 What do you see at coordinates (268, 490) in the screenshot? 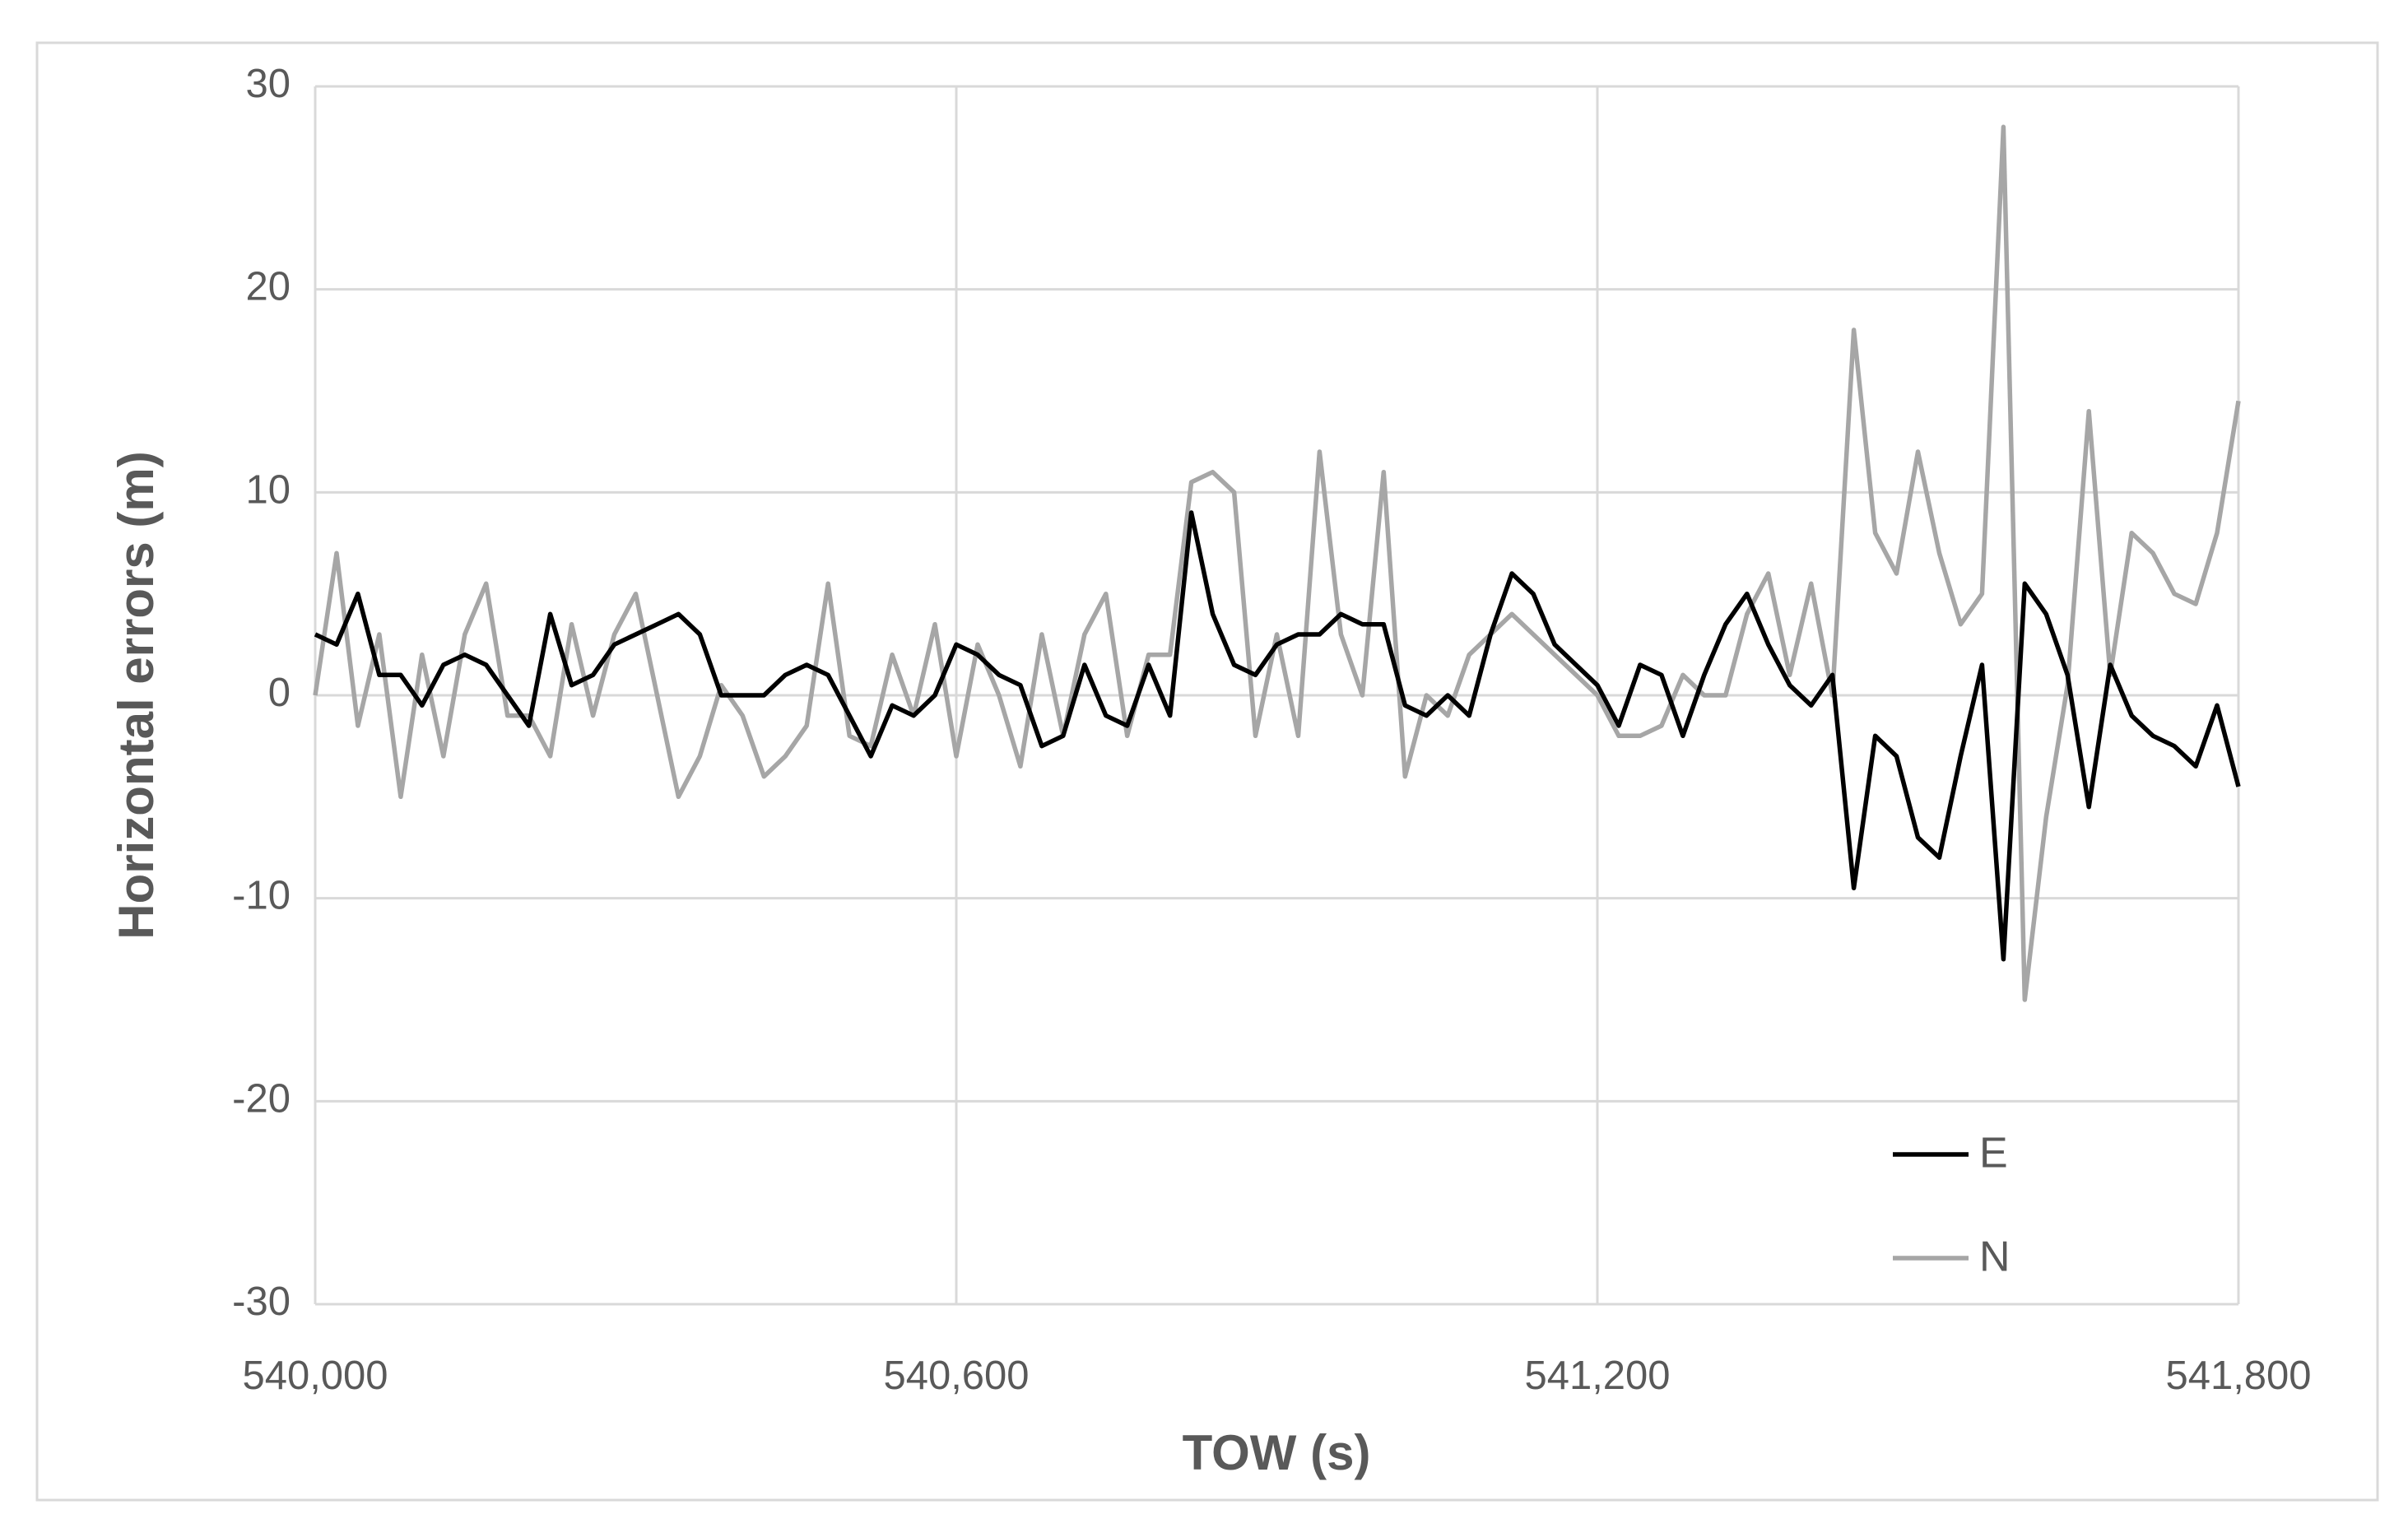
I see `y-tick-label: 10` at bounding box center [268, 490].